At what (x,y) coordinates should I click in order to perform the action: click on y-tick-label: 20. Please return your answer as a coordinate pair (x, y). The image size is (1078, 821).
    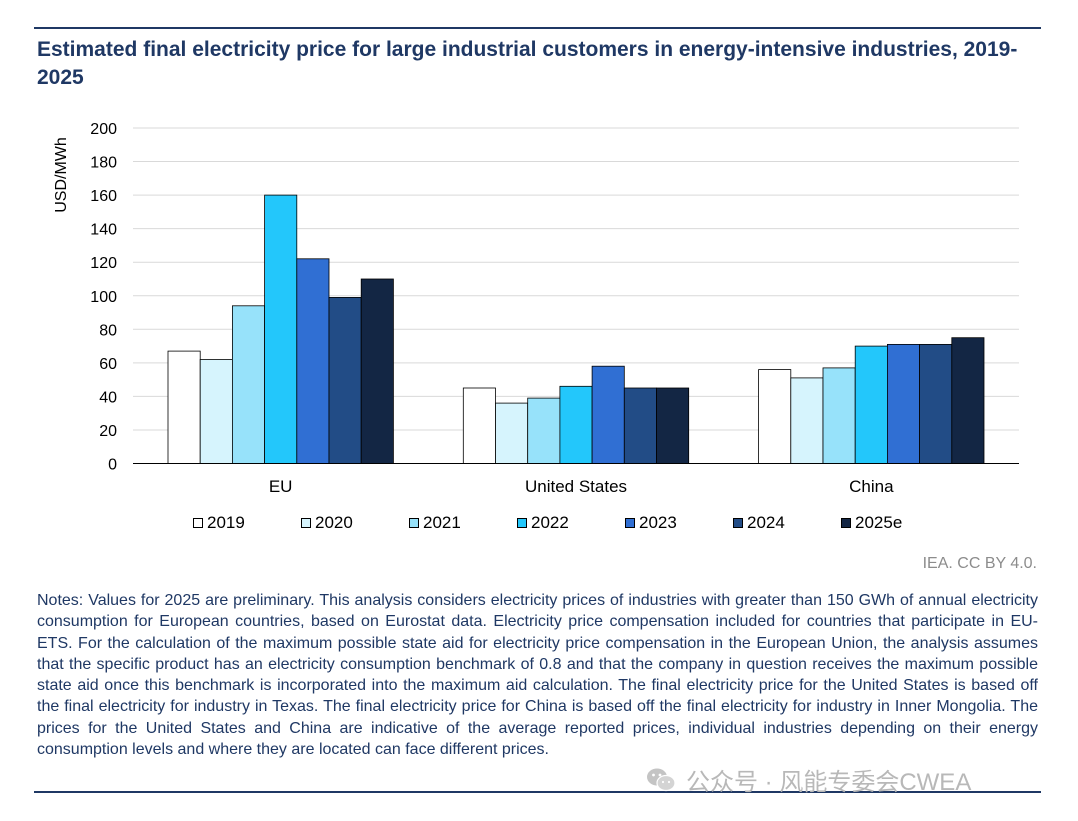
    Looking at the image, I should click on (108, 431).